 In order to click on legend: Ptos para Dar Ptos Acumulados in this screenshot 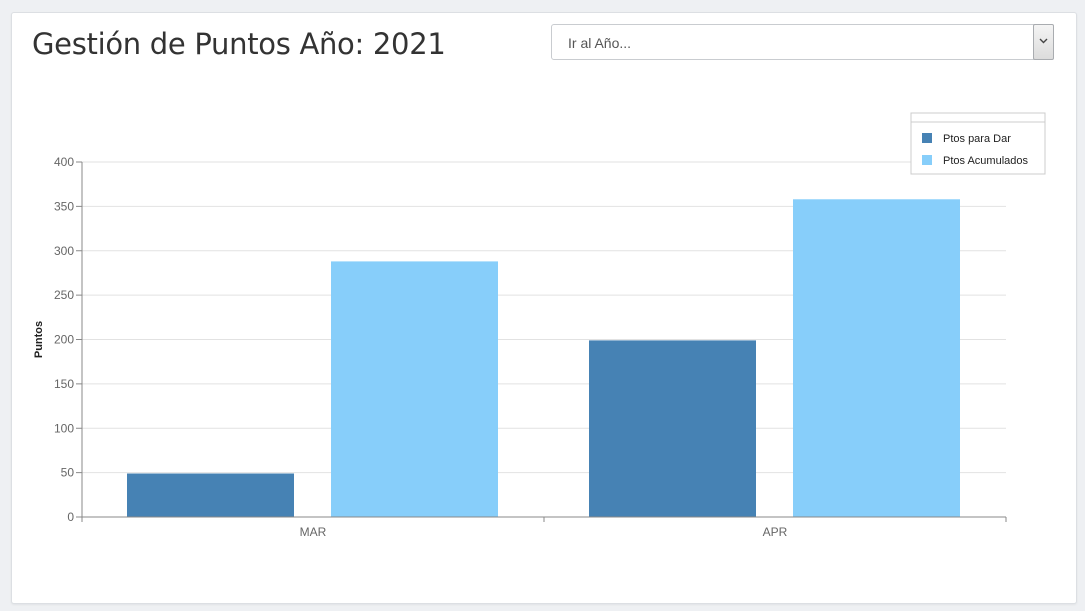, I will do `click(978, 143)`.